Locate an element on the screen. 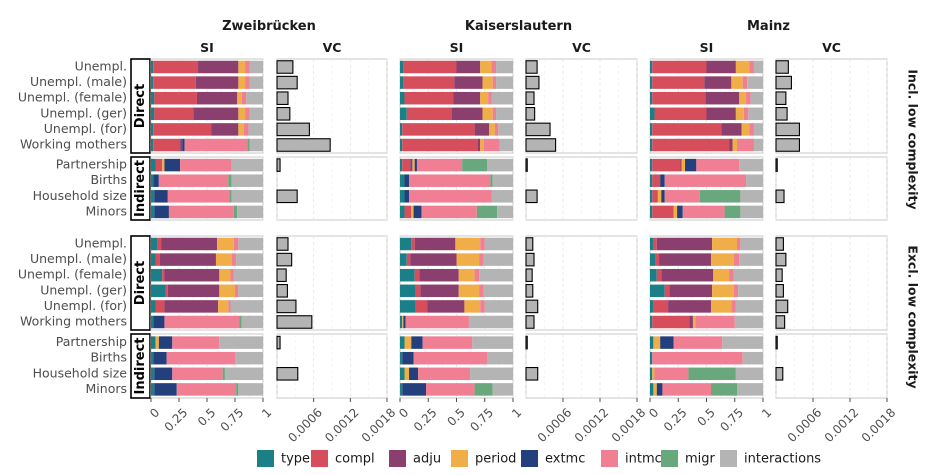 This screenshot has width=949, height=475. group-label-1-1: Indirect is located at coordinates (140, 365).